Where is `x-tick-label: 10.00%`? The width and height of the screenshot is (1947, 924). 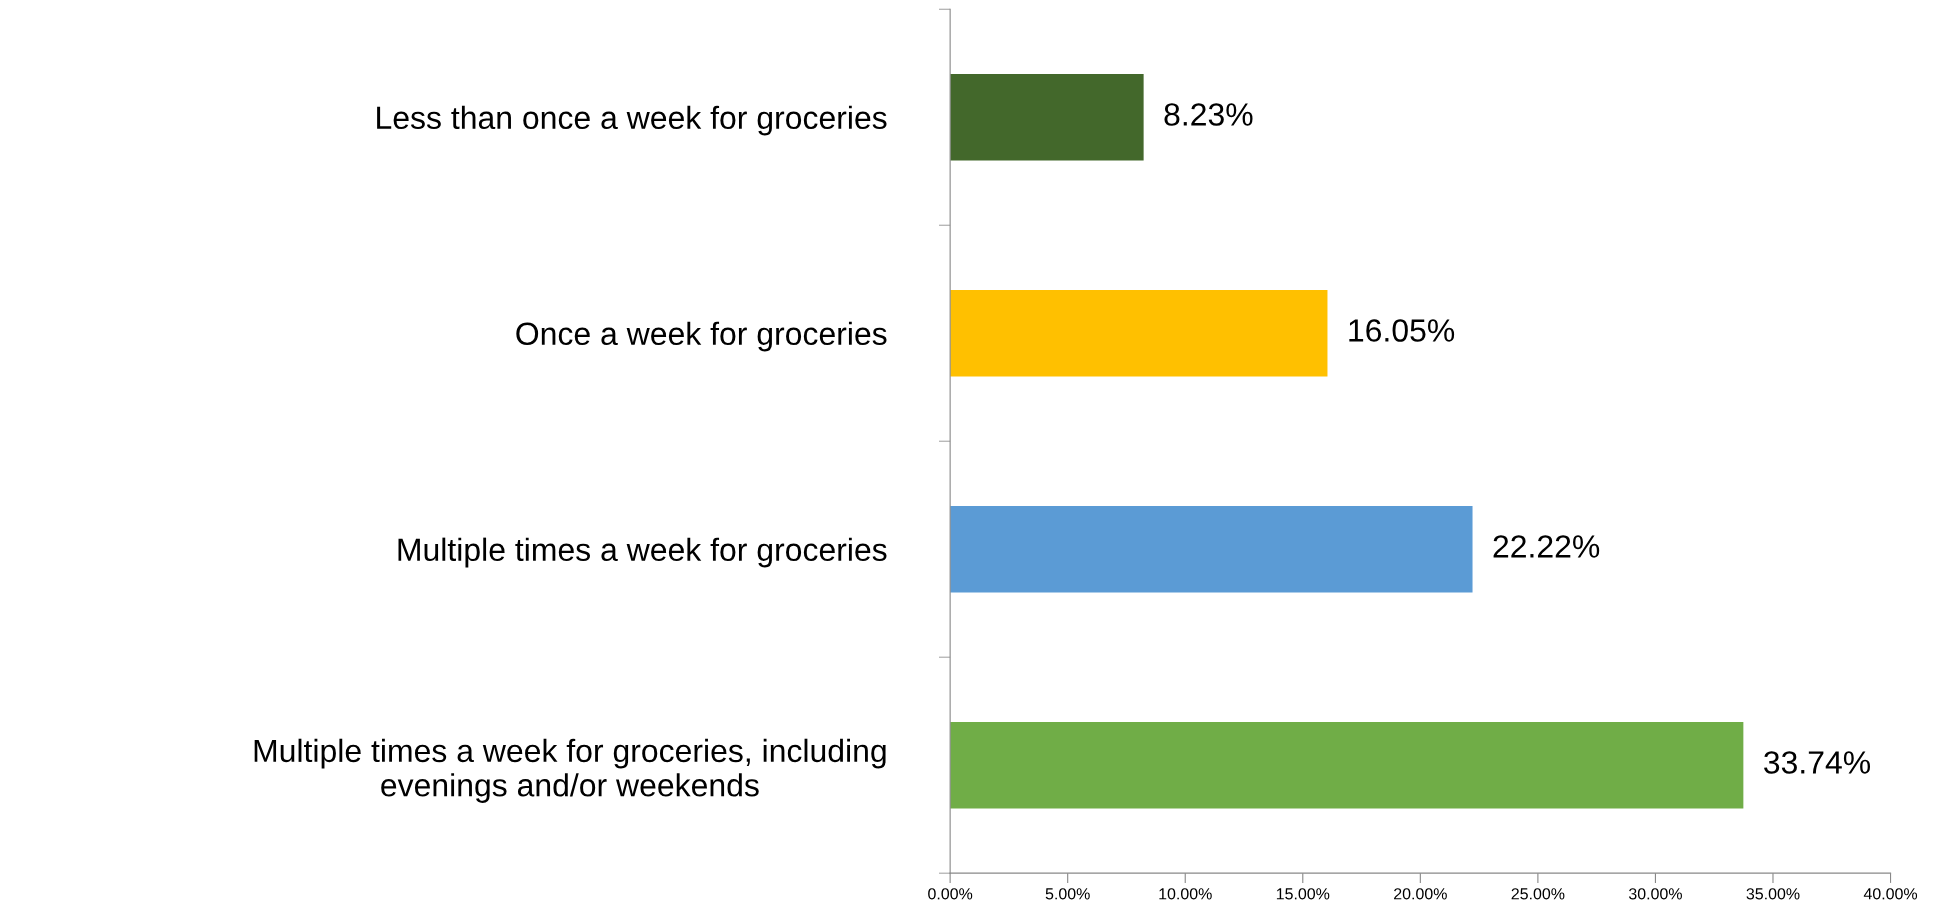
x-tick-label: 10.00% is located at coordinates (1185, 894).